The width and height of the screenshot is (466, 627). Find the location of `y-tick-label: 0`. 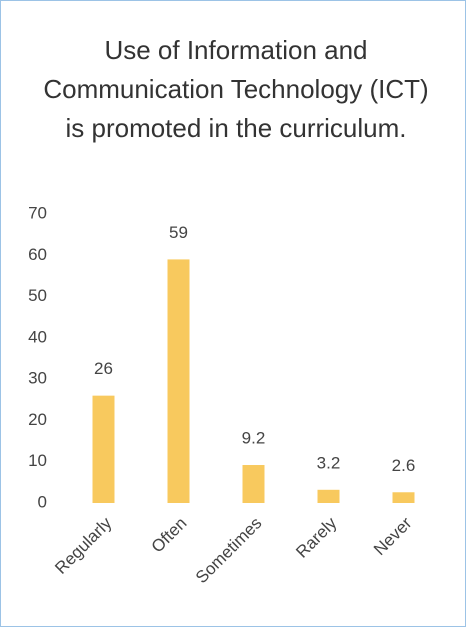

y-tick-label: 0 is located at coordinates (42, 501).